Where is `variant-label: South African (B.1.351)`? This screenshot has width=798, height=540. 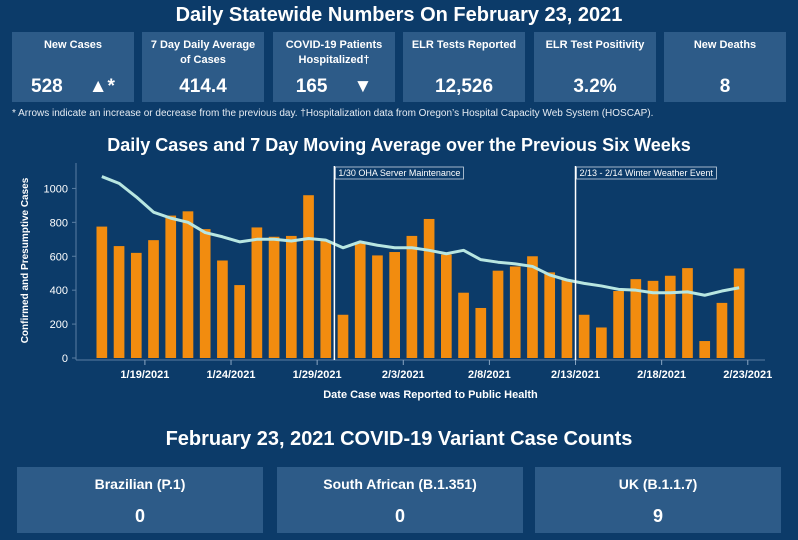
variant-label: South African (B.1.351) is located at coordinates (400, 484).